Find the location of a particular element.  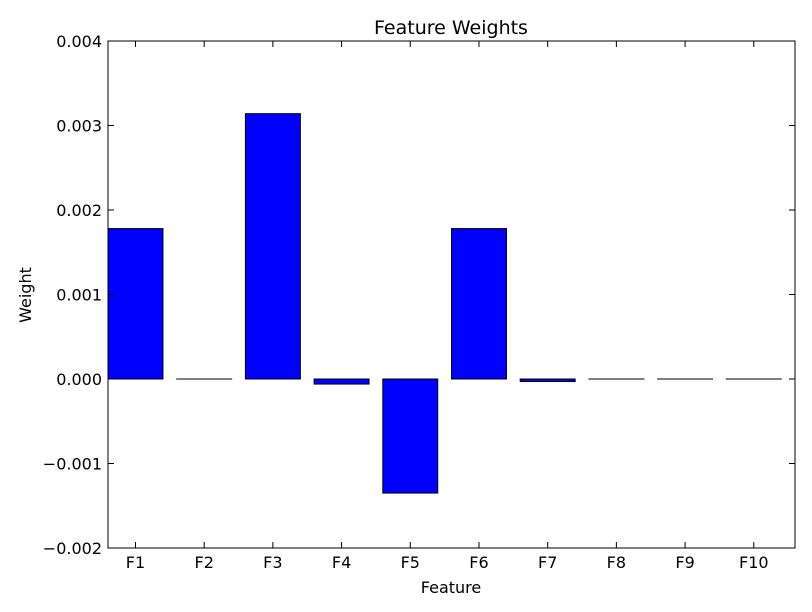

y-tick-label: 0.003 is located at coordinates (79, 126).